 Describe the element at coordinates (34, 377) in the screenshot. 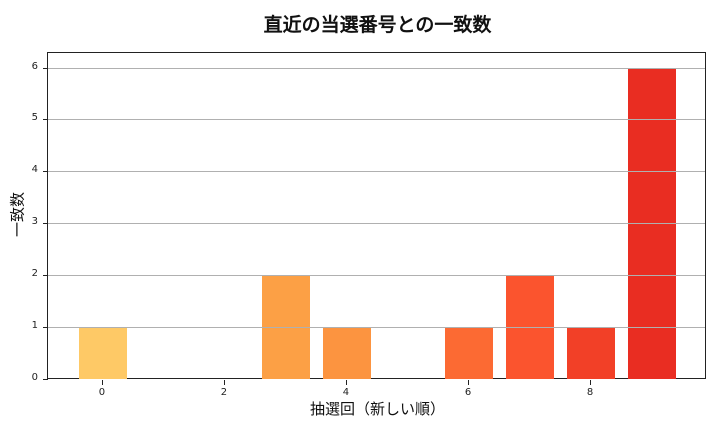

I see `y-tick-label: 0` at that location.